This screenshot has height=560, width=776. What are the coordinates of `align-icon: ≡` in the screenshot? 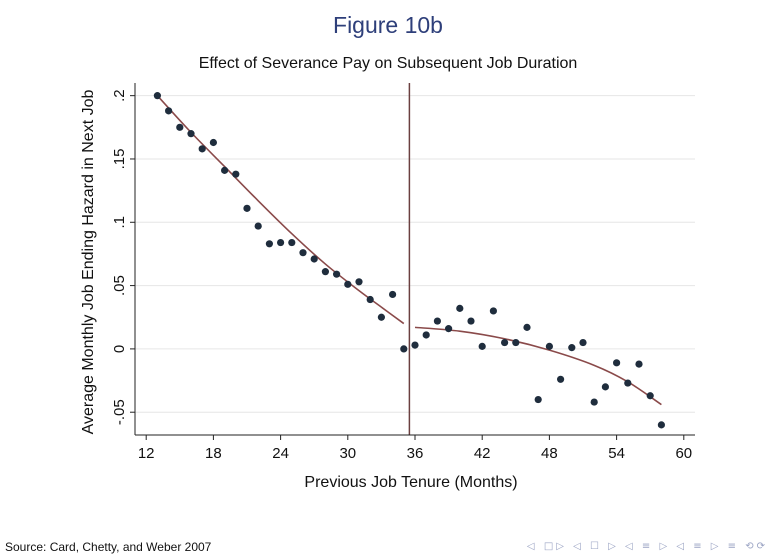 It's located at (733, 546).